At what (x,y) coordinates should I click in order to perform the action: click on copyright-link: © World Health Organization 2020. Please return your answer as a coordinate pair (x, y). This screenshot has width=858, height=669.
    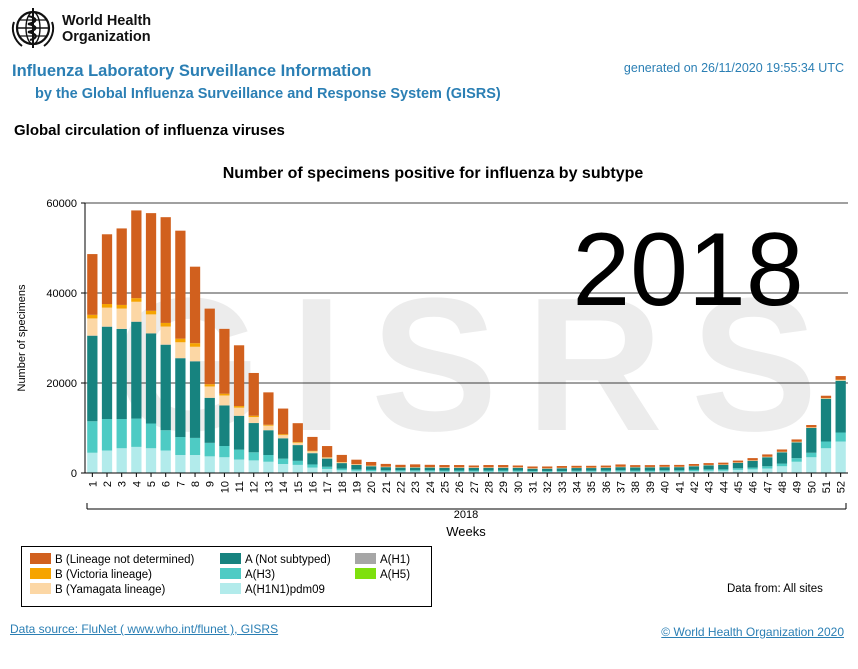
    Looking at the image, I should click on (752, 632).